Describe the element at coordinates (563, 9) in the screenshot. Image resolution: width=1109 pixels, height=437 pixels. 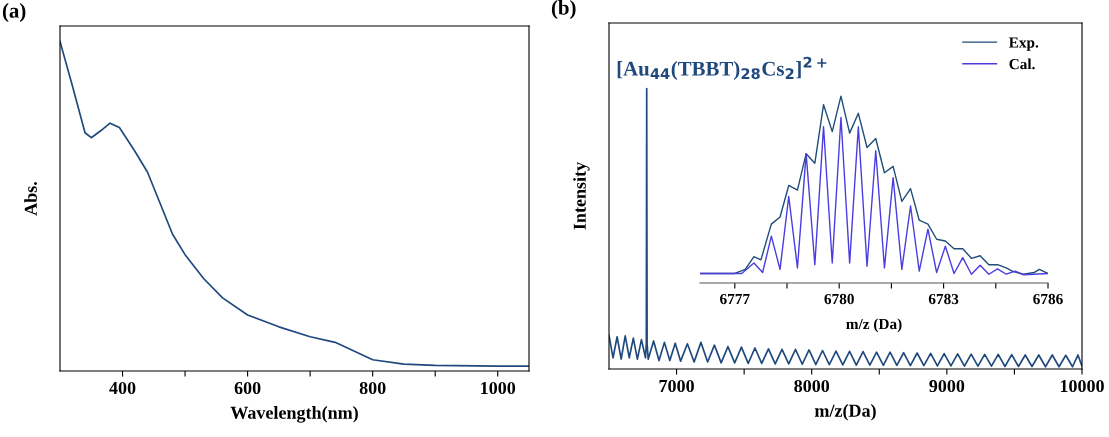
I see `chart-title: (b)` at that location.